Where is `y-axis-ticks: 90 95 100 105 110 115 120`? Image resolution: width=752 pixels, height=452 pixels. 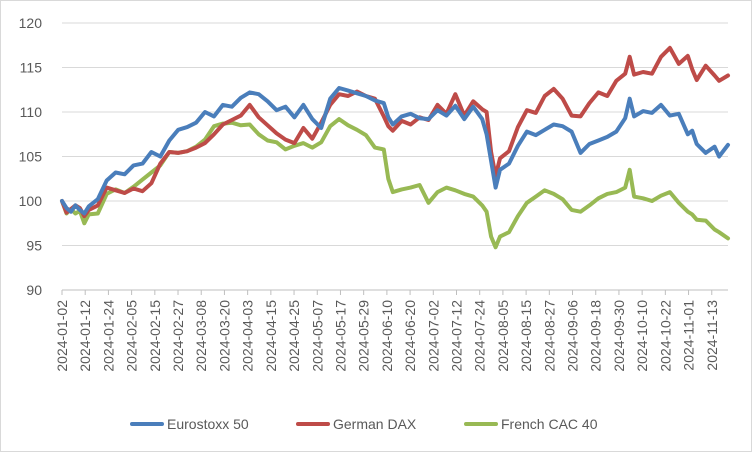 y-axis-ticks: 90 95 100 105 110 115 120 is located at coordinates (31, 156).